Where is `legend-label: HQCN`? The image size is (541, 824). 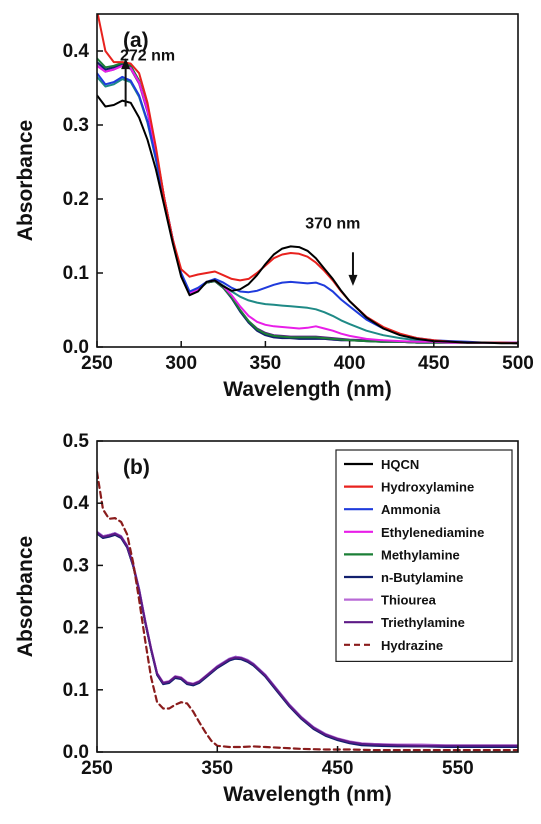
legend-label: HQCN is located at coordinates (400, 464).